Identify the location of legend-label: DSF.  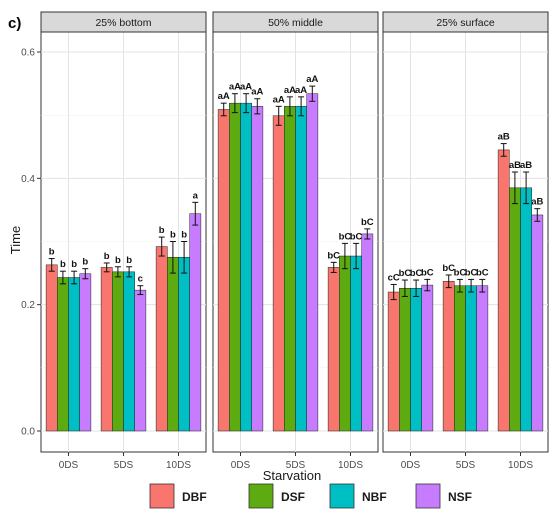
(293, 497).